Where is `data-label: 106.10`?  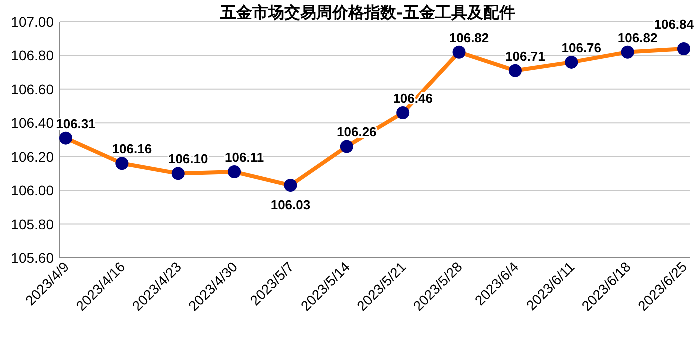 data-label: 106.10 is located at coordinates (188, 159).